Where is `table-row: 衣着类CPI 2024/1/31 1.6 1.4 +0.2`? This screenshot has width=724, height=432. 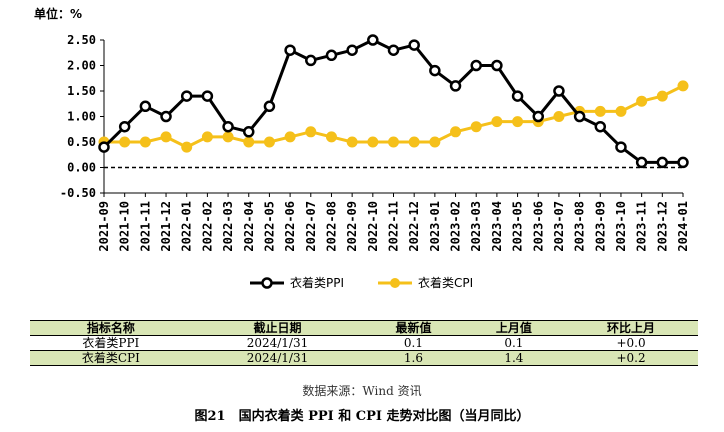 table-row: 衣着类CPI 2024/1/31 1.6 1.4 +0.2 is located at coordinates (364, 358).